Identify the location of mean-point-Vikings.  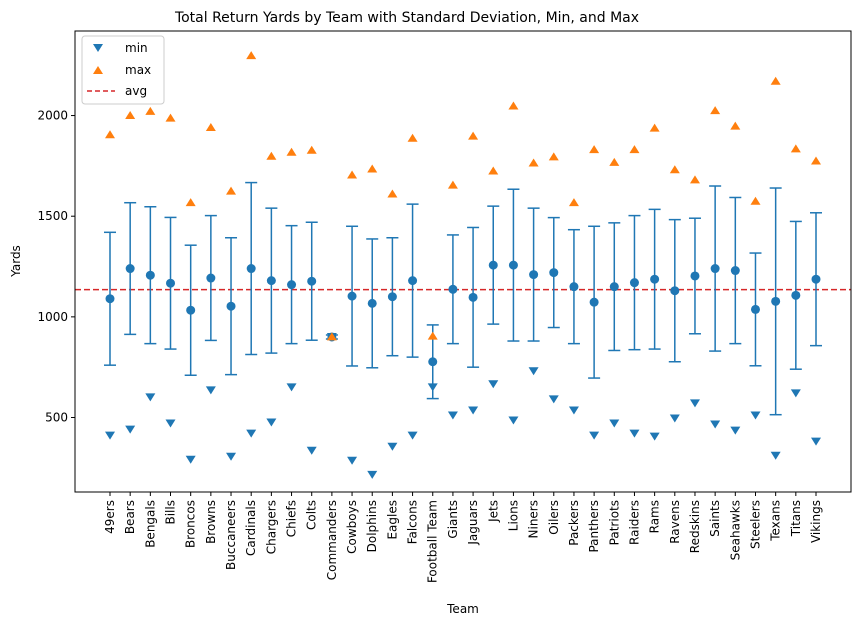
(816, 279).